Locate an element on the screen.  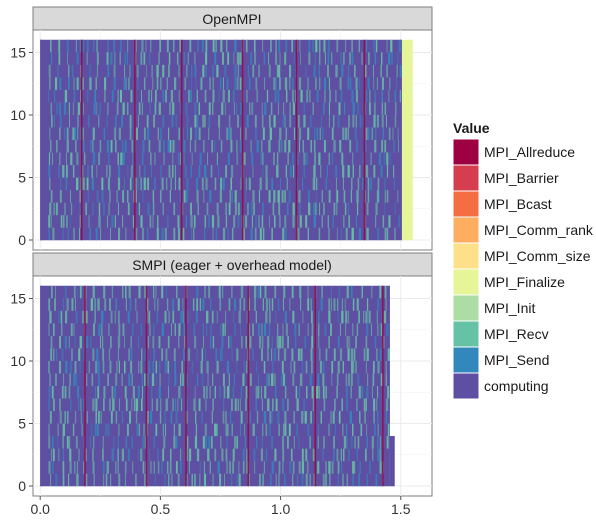
allreduce-column is located at coordinates (85, 386).